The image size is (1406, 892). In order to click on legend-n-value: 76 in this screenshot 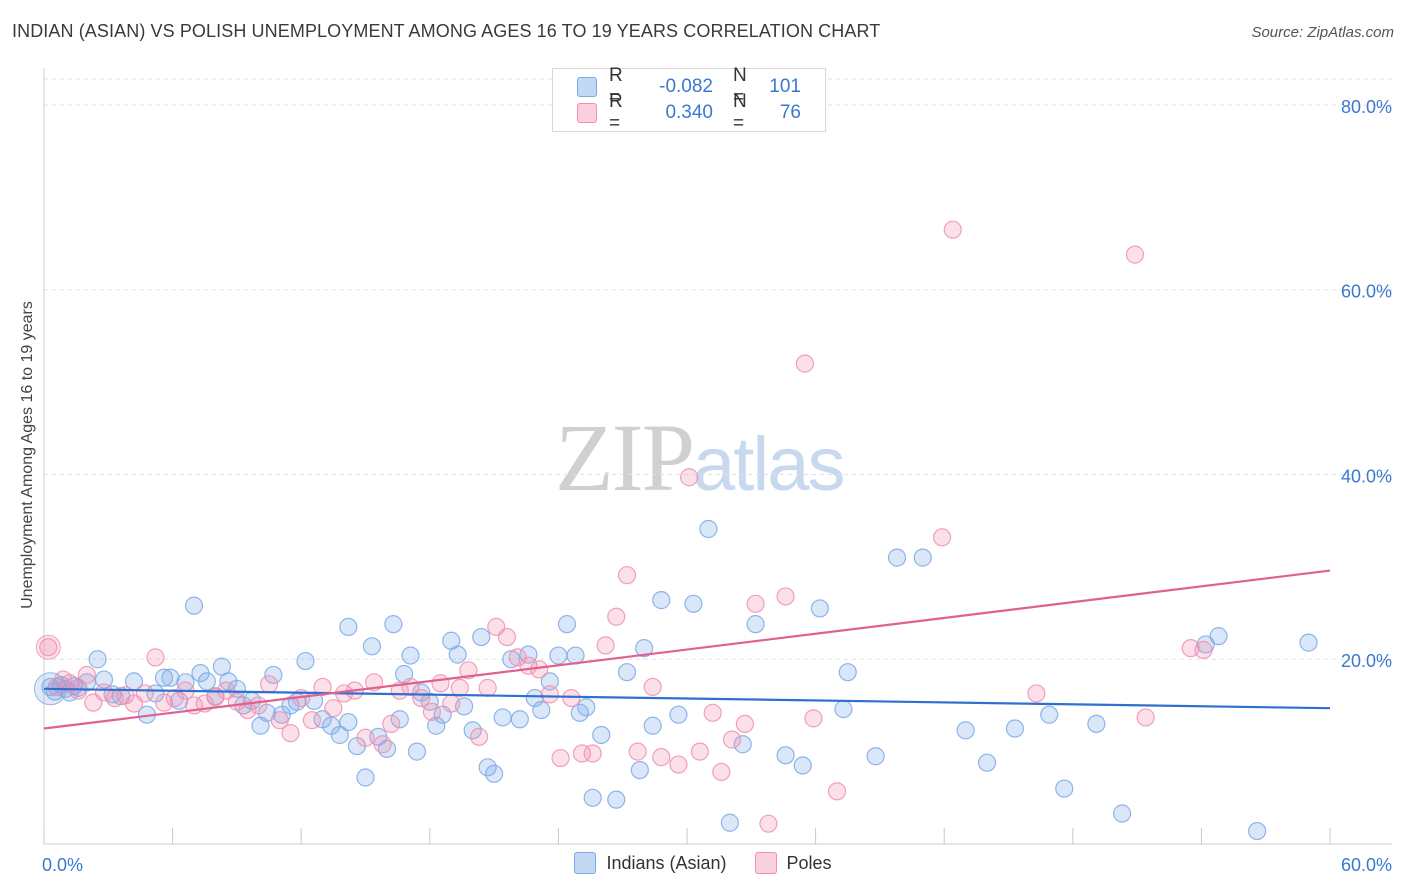, I will do `click(790, 112)`.